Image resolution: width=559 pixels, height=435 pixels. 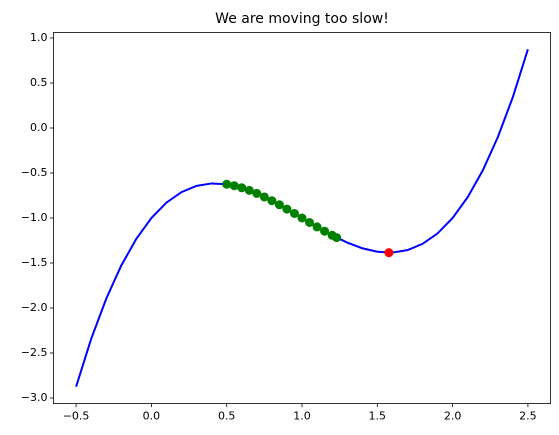 I want to click on y-tick-label: −1.0, so click(x=34, y=217).